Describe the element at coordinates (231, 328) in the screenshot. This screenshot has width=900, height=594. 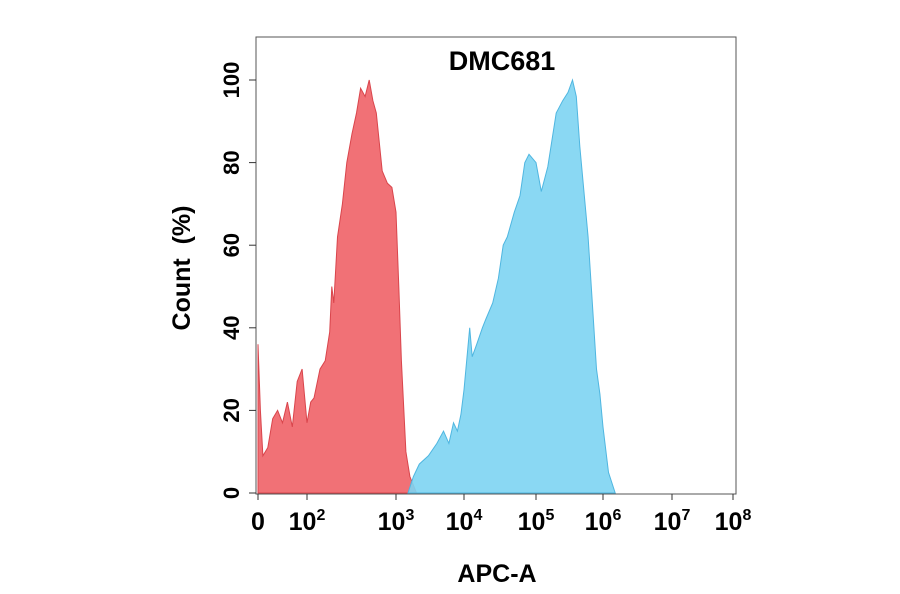
I see `y-tick-label: 40` at that location.